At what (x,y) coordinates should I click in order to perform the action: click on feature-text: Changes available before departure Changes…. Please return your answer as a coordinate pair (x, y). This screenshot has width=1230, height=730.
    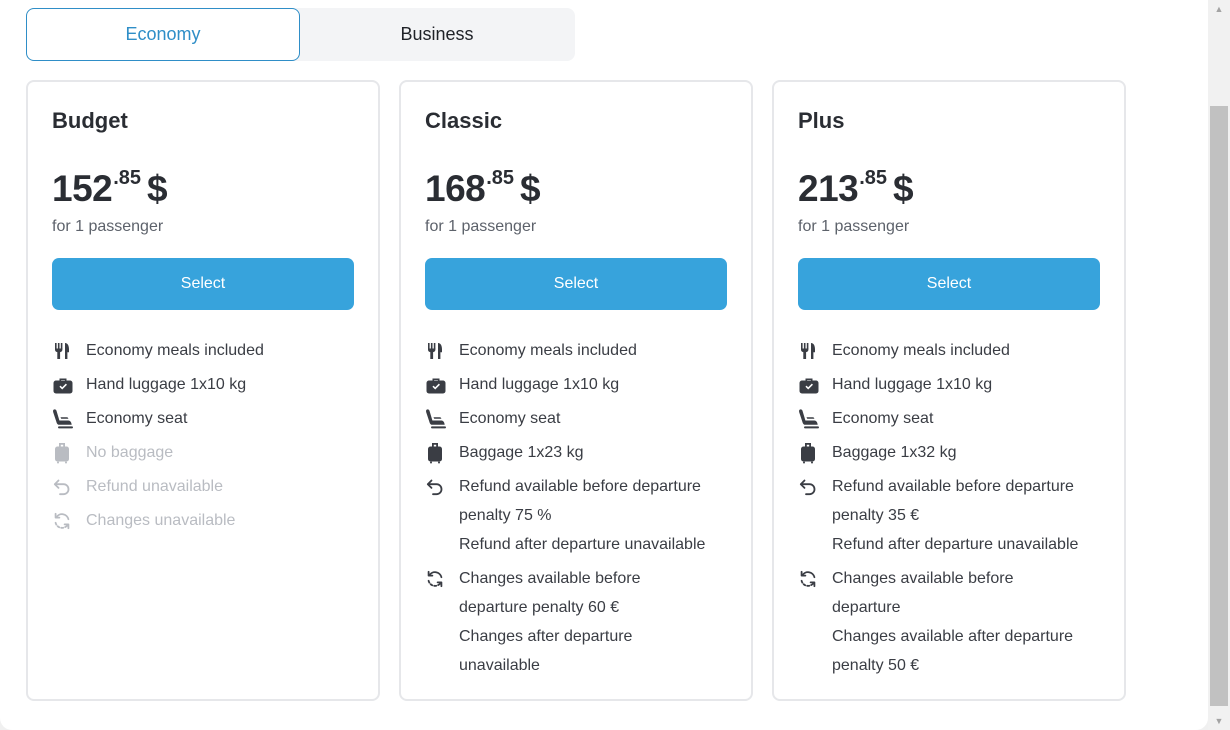
    Looking at the image, I should click on (952, 622).